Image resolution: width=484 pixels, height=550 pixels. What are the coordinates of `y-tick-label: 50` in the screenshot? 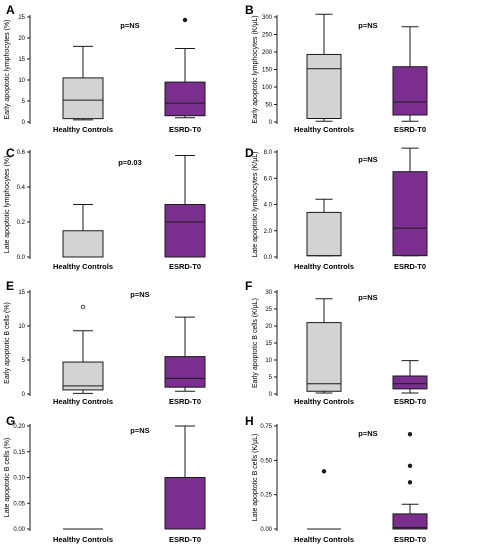 It's located at (268, 106).